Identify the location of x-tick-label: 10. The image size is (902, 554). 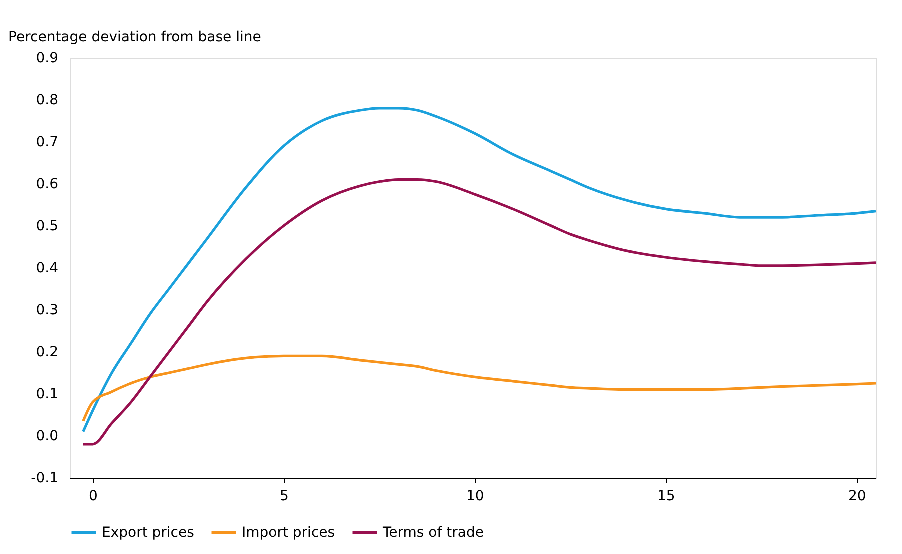
(475, 496).